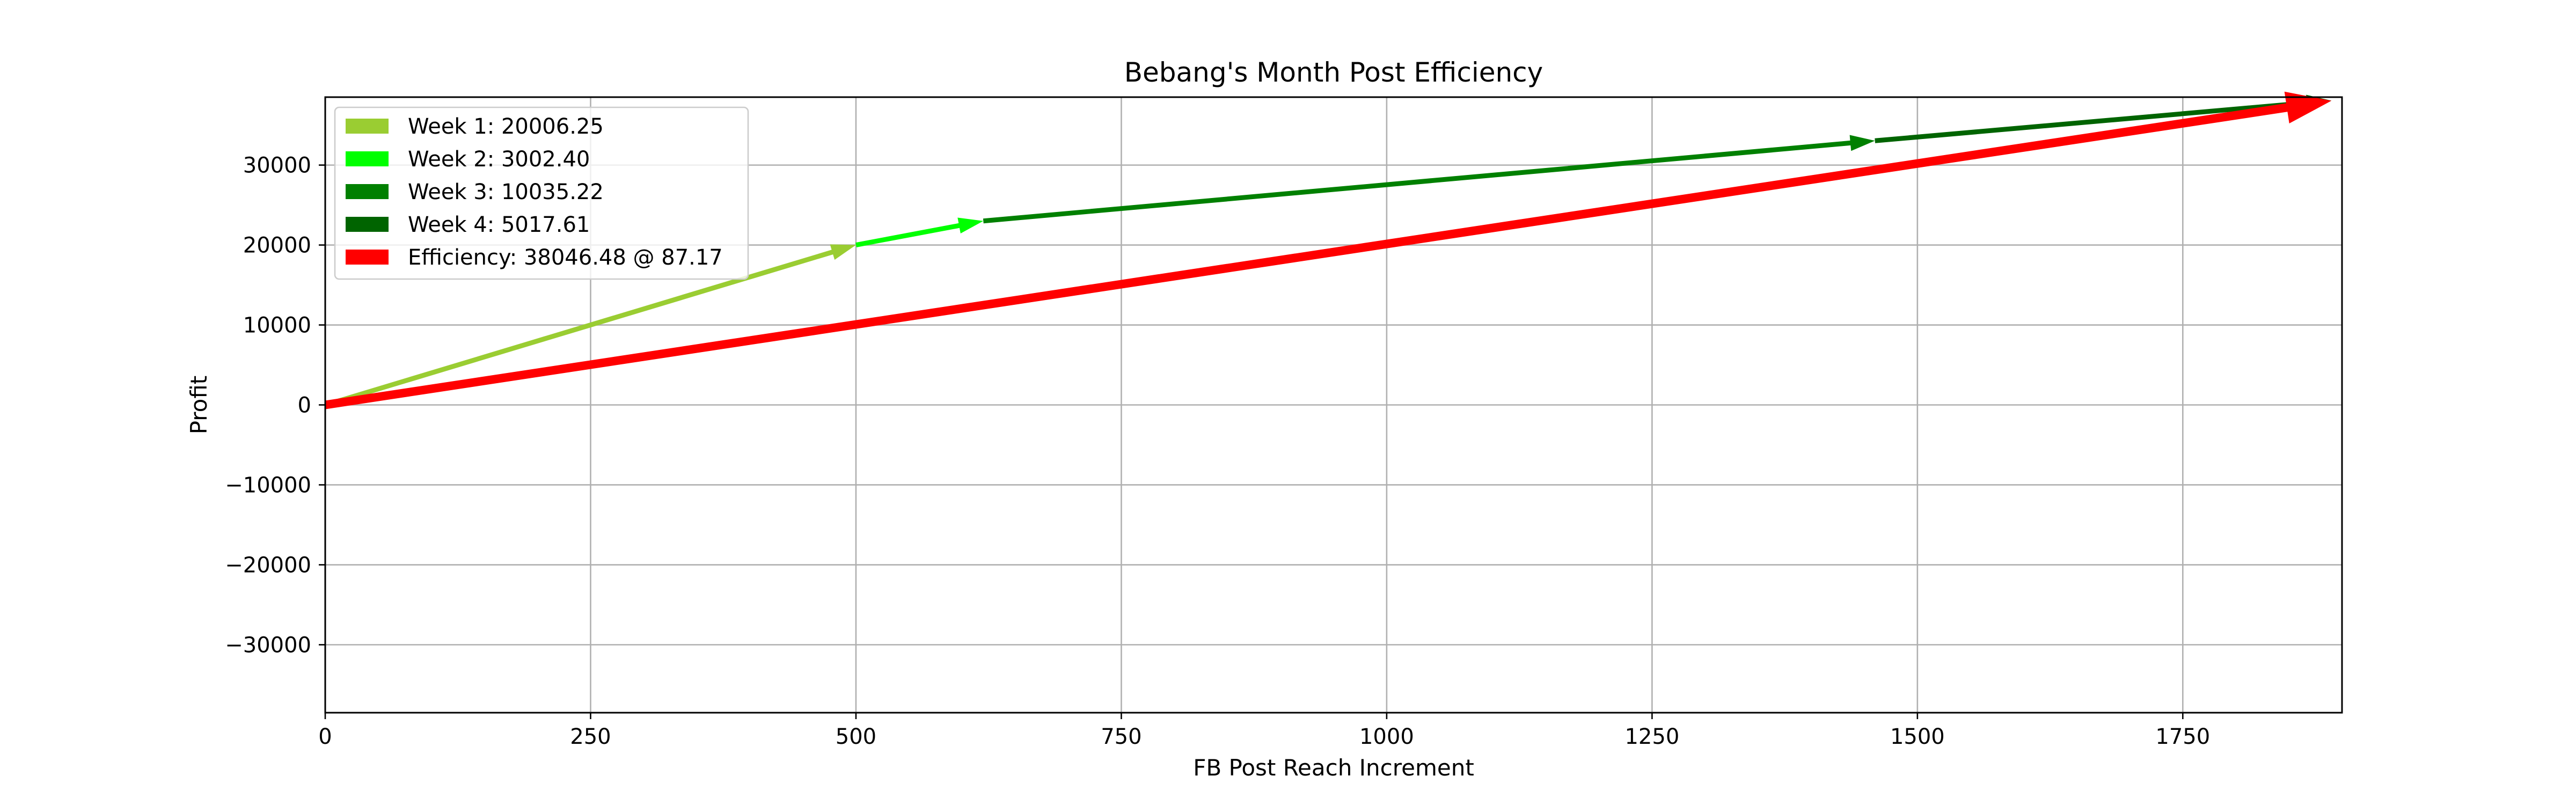  I want to click on x-tick-label: 250, so click(590, 736).